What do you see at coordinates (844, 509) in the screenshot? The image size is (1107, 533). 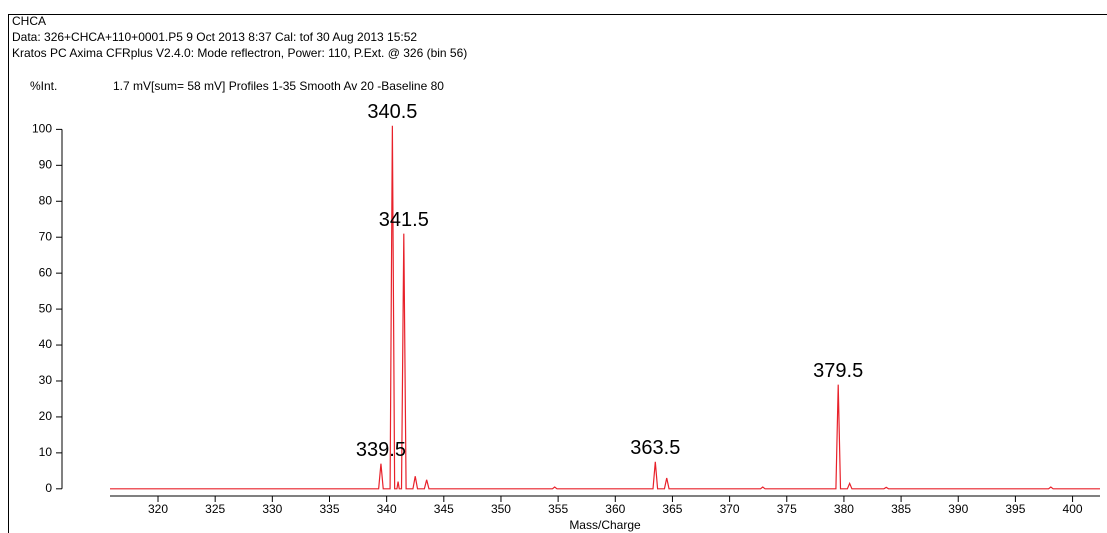 I see `x-tick-label: 380` at bounding box center [844, 509].